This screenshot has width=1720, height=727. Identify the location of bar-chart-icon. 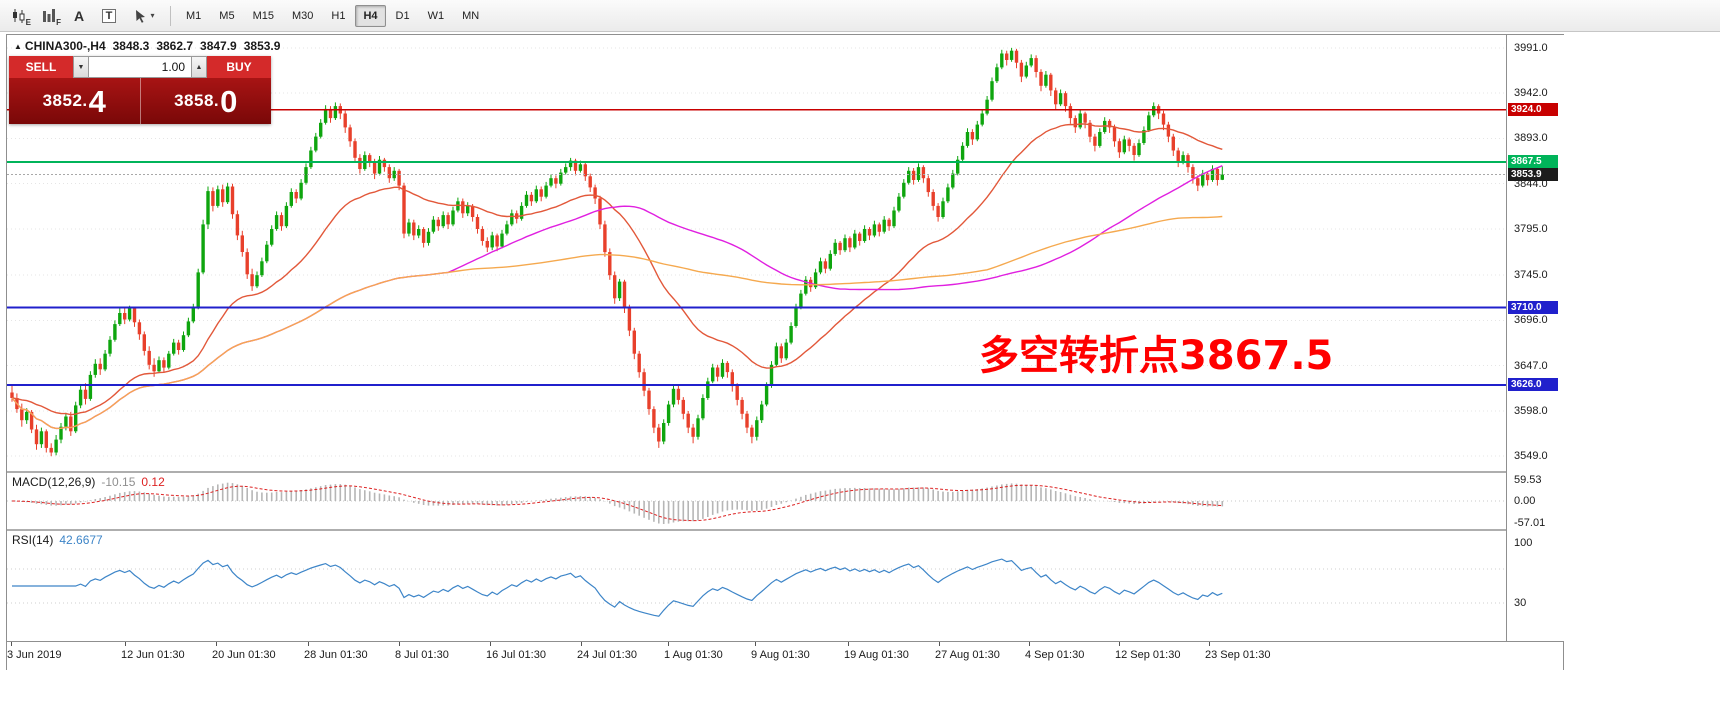
(49, 15).